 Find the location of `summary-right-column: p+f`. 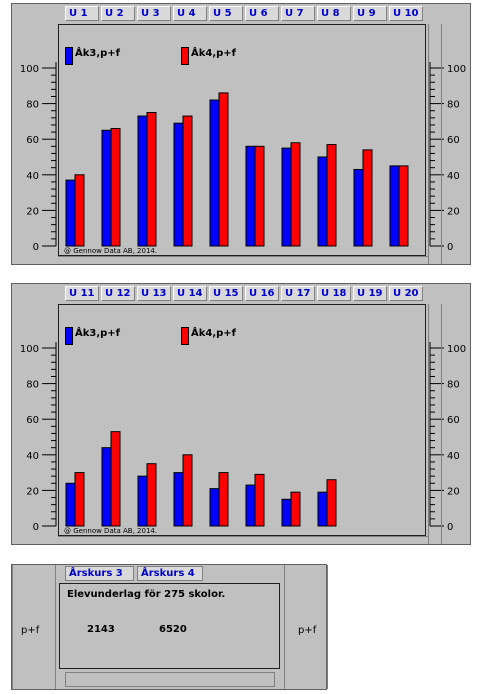

summary-right-column: p+f is located at coordinates (306, 627).